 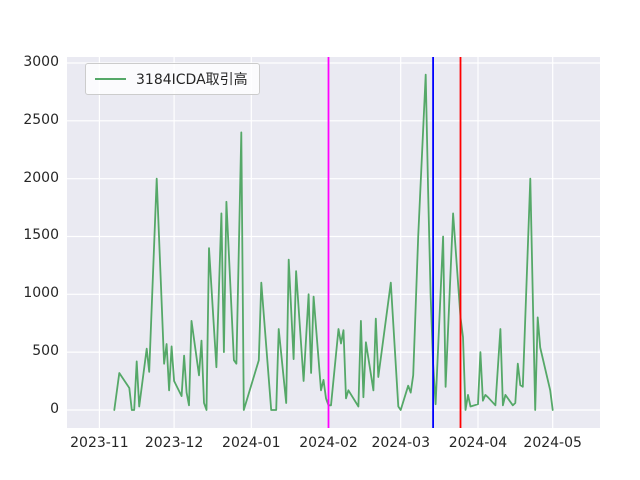 I want to click on y-tick-label: 3000, so click(x=41, y=62).